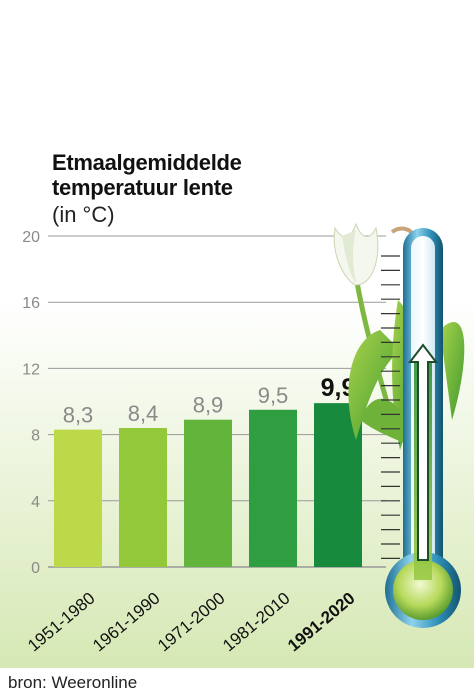 This screenshot has height=699, width=474. I want to click on thermometer-body, so click(421, 428).